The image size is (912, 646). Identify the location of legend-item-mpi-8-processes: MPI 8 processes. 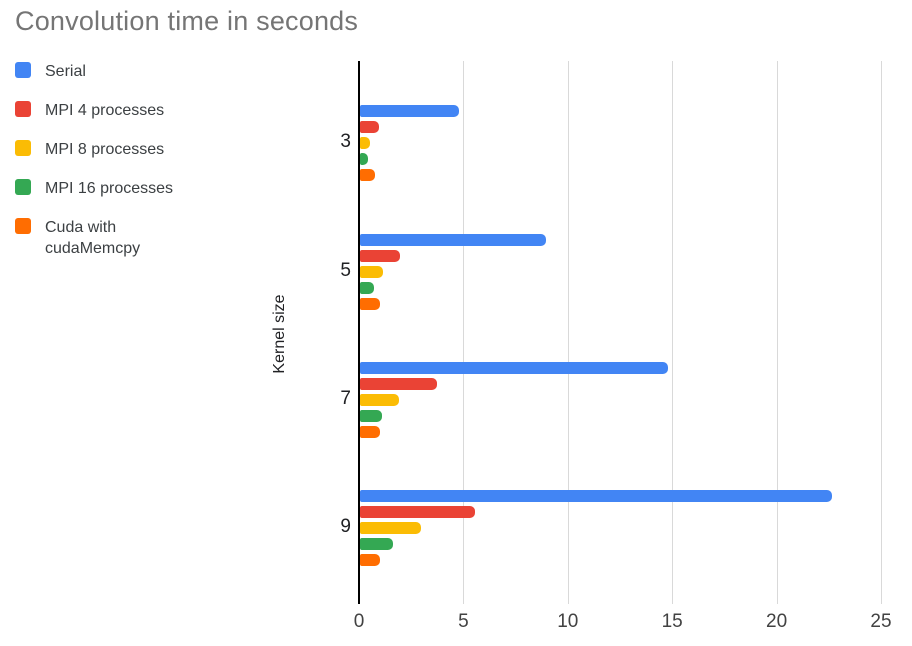
(100, 149).